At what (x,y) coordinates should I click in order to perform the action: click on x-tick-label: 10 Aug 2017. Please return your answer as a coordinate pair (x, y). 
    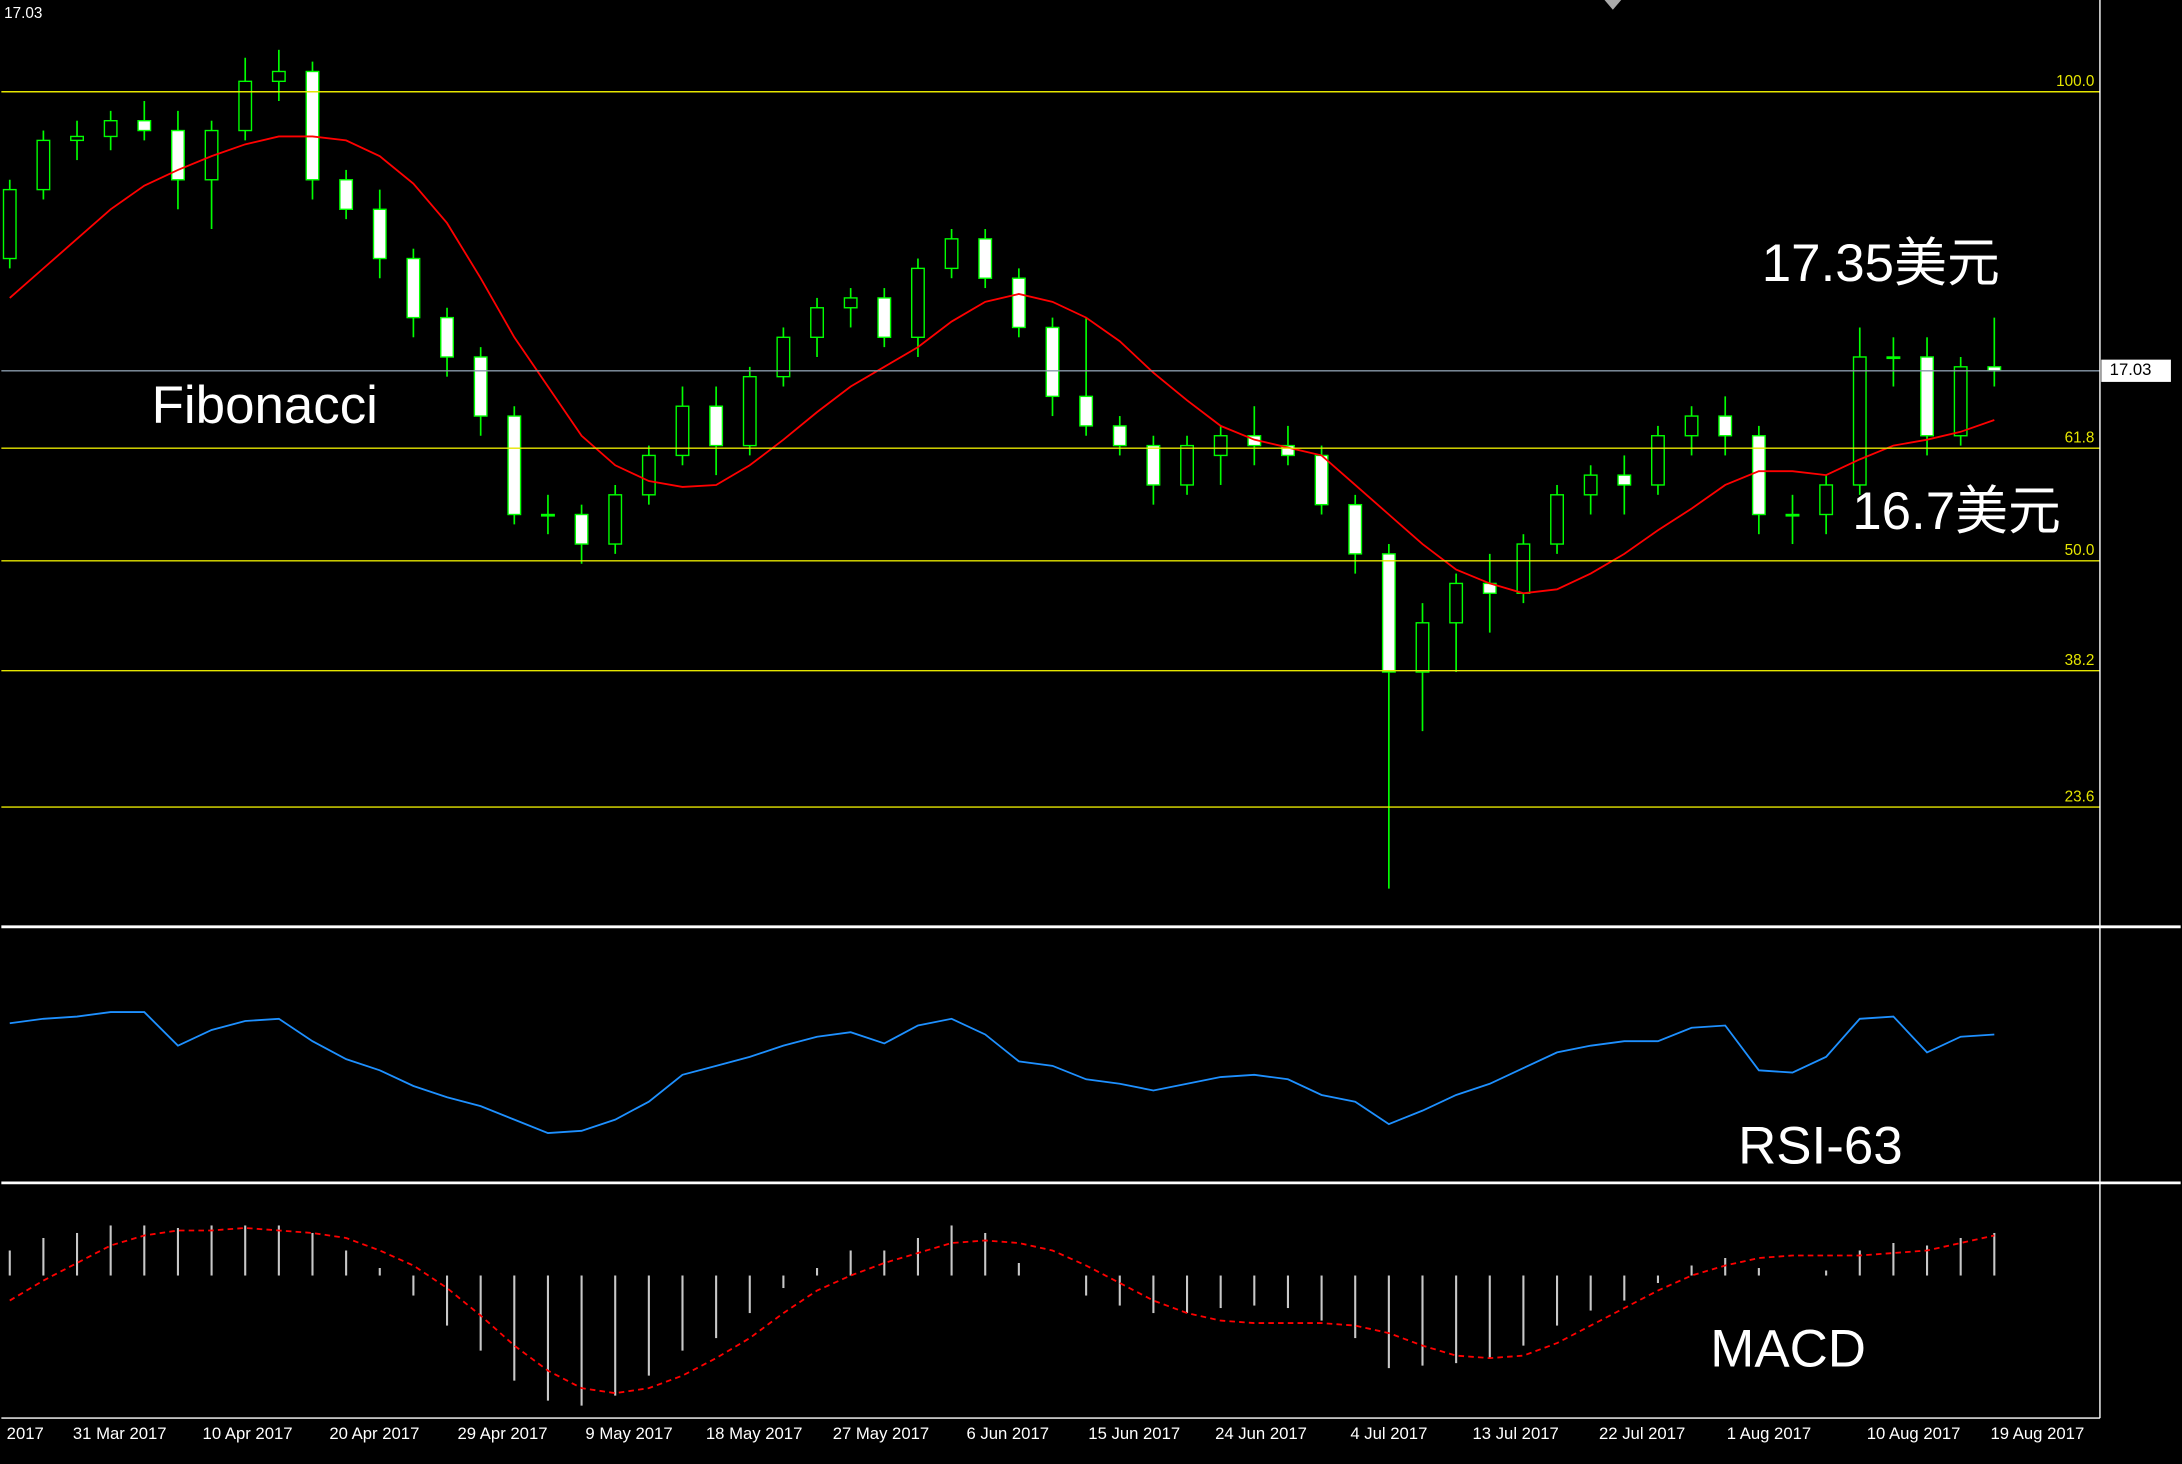
    Looking at the image, I should click on (1914, 1433).